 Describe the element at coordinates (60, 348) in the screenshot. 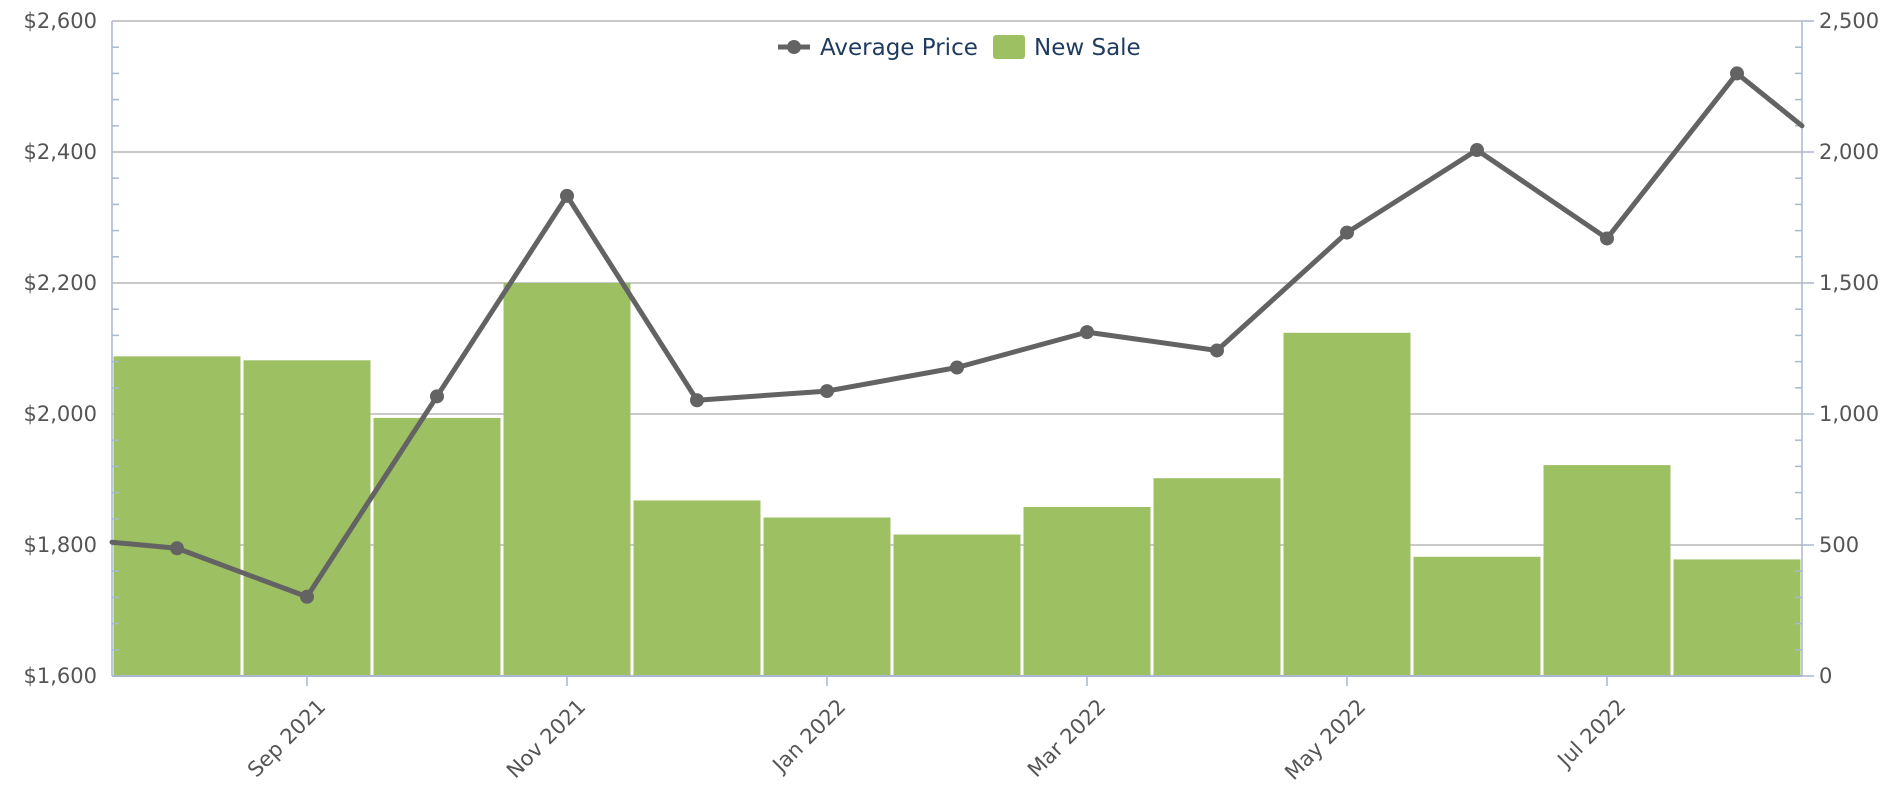

I see `y-axis-left-labels: $1,600 $1,800 $2,000 $2,200 $2,400 $2,600` at that location.